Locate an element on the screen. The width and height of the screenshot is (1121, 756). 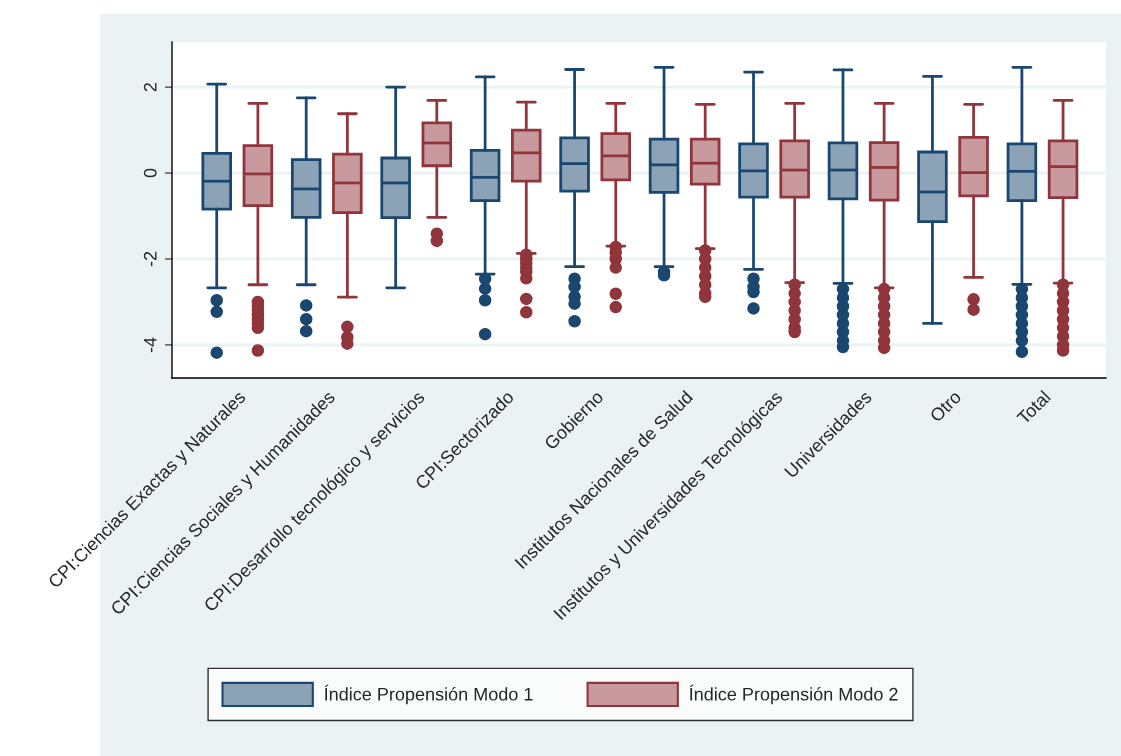
y-tick-label: -4 is located at coordinates (150, 345).